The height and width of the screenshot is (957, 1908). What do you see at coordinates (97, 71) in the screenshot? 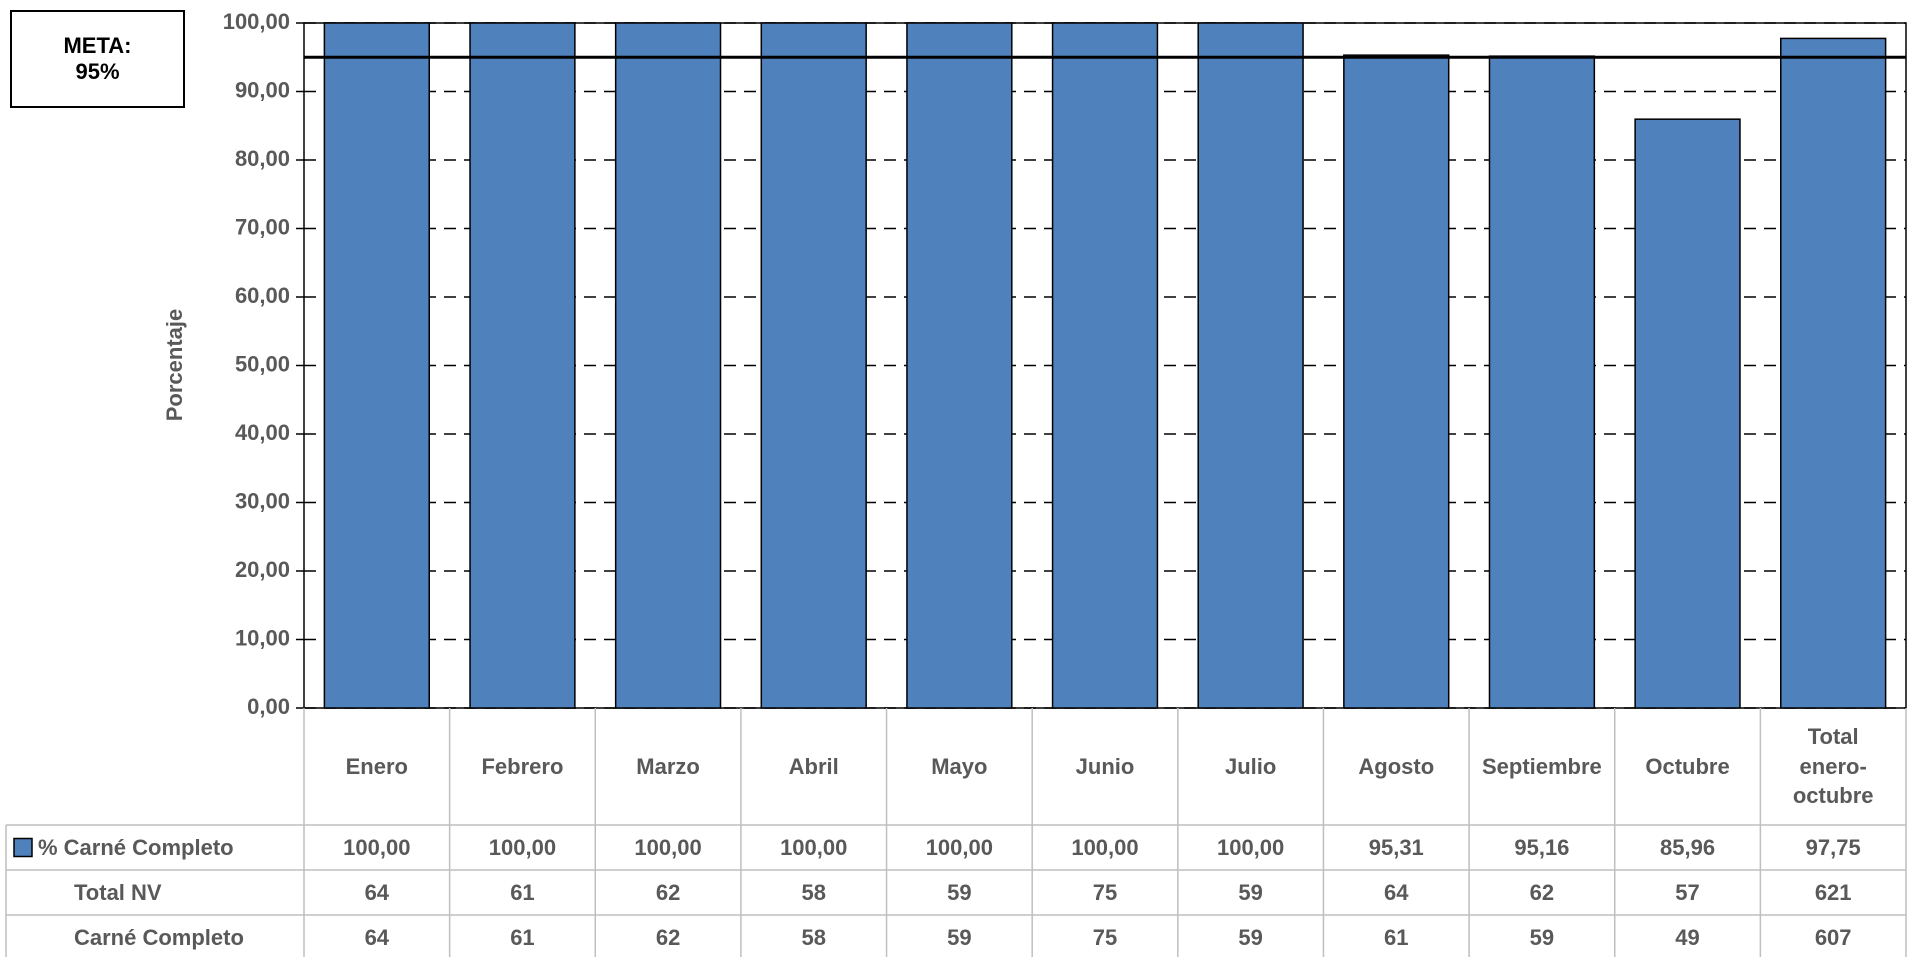
I see `target-label: 95%` at bounding box center [97, 71].